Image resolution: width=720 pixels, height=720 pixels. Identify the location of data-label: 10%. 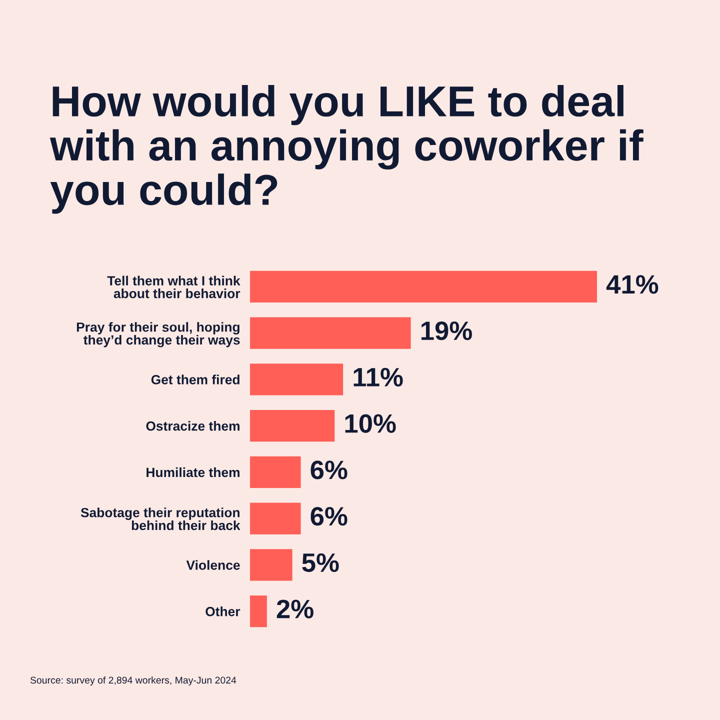
(370, 423).